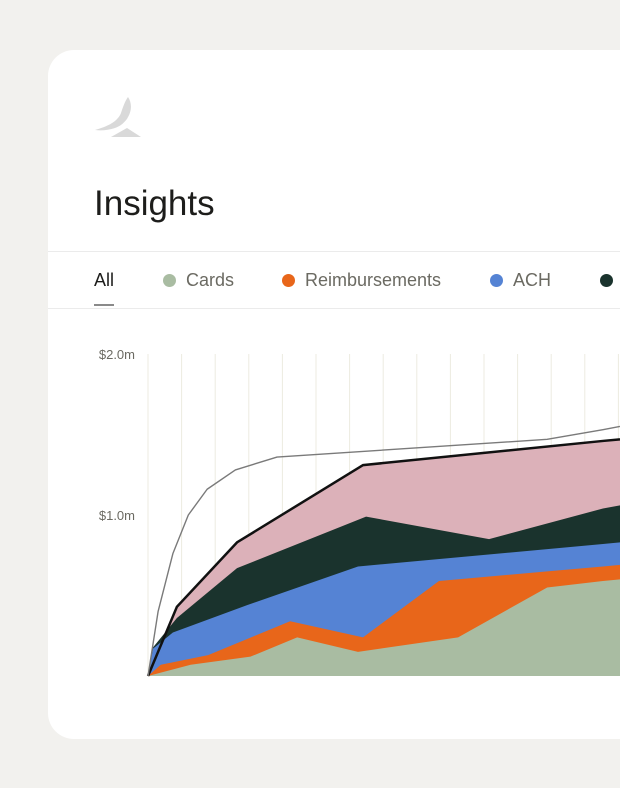 The width and height of the screenshot is (620, 788). I want to click on series-tabs: All Cards Reimbursements ACH, so click(310, 288).